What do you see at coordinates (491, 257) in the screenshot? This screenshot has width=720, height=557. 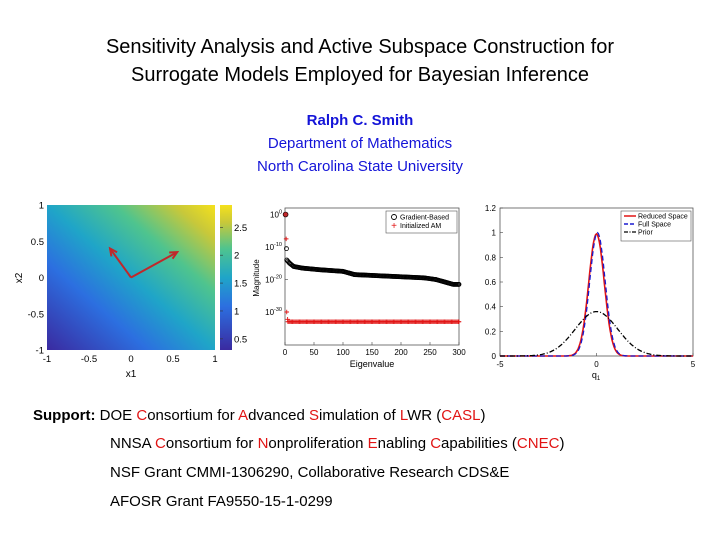 I see `y-tick-label: 0.8` at bounding box center [491, 257].